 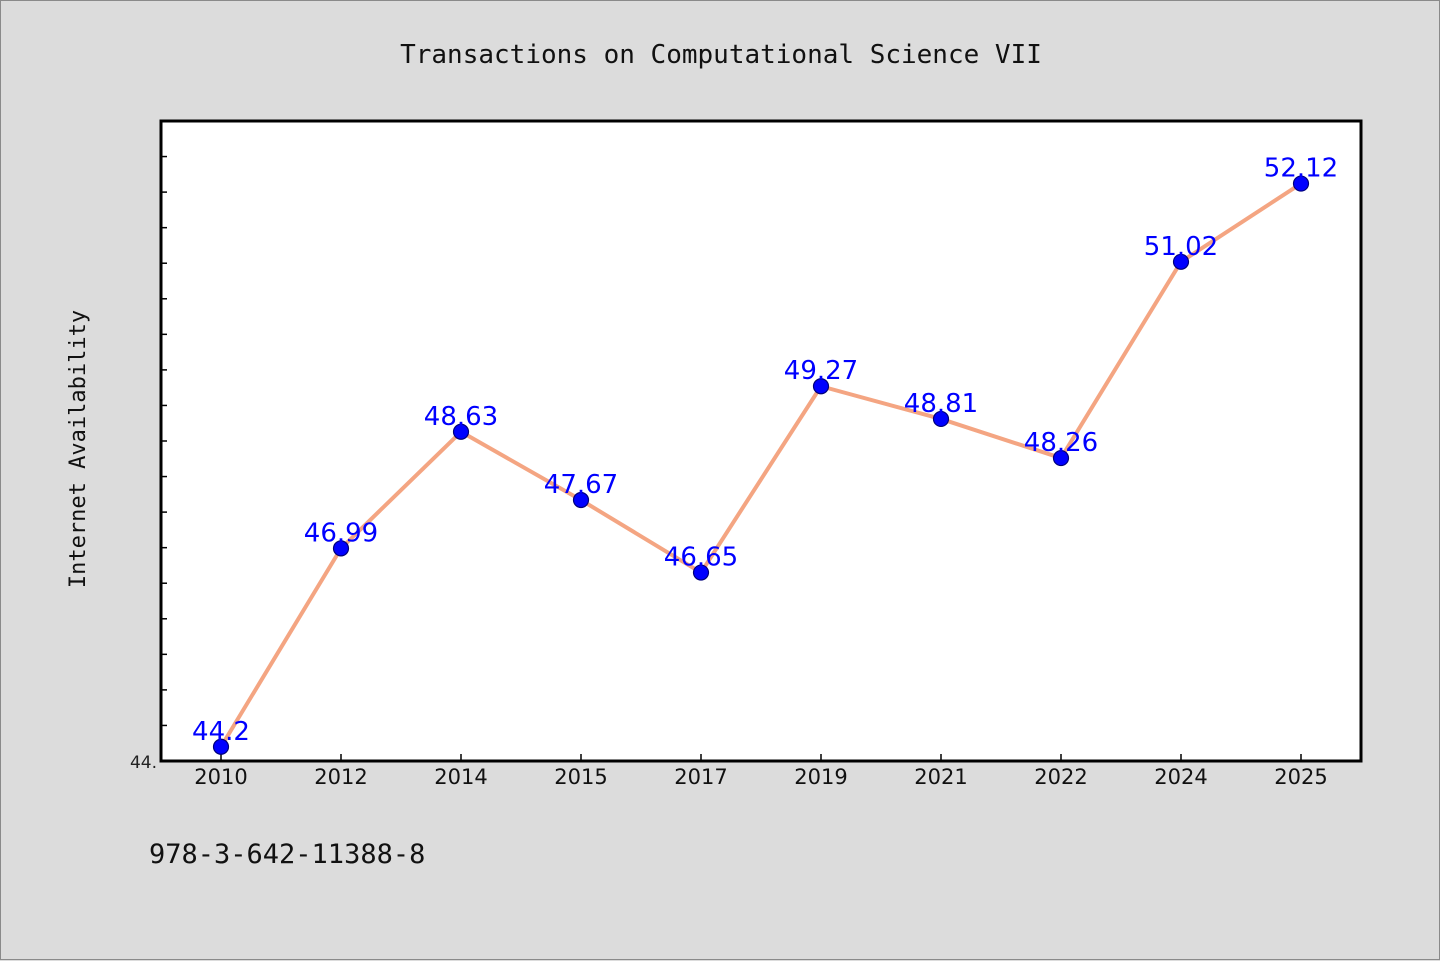 I want to click on y-axis-ticks, so click(x=164, y=441).